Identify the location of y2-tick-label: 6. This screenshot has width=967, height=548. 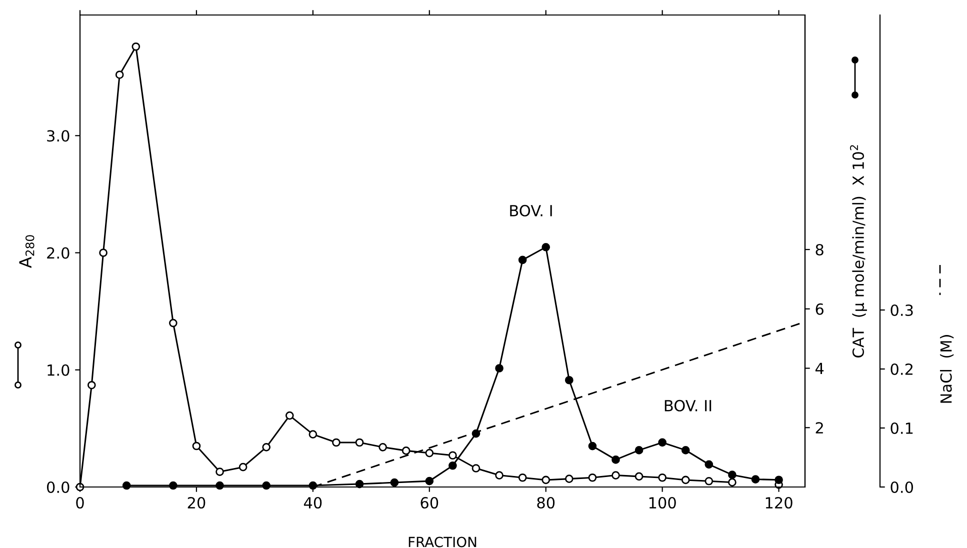
(820, 309).